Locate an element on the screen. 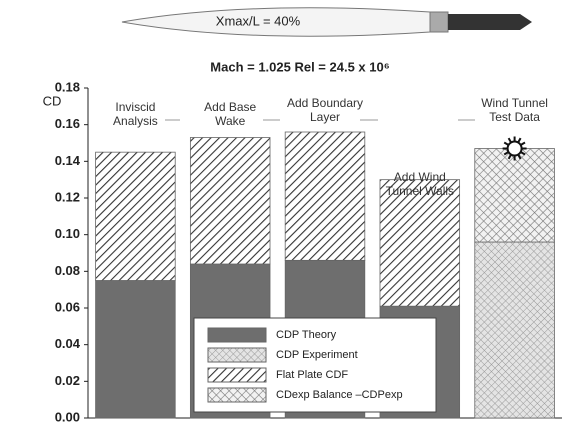 Image resolution: width=568 pixels, height=425 pixels. category-label: Add Boundary Layer is located at coordinates (325, 110).